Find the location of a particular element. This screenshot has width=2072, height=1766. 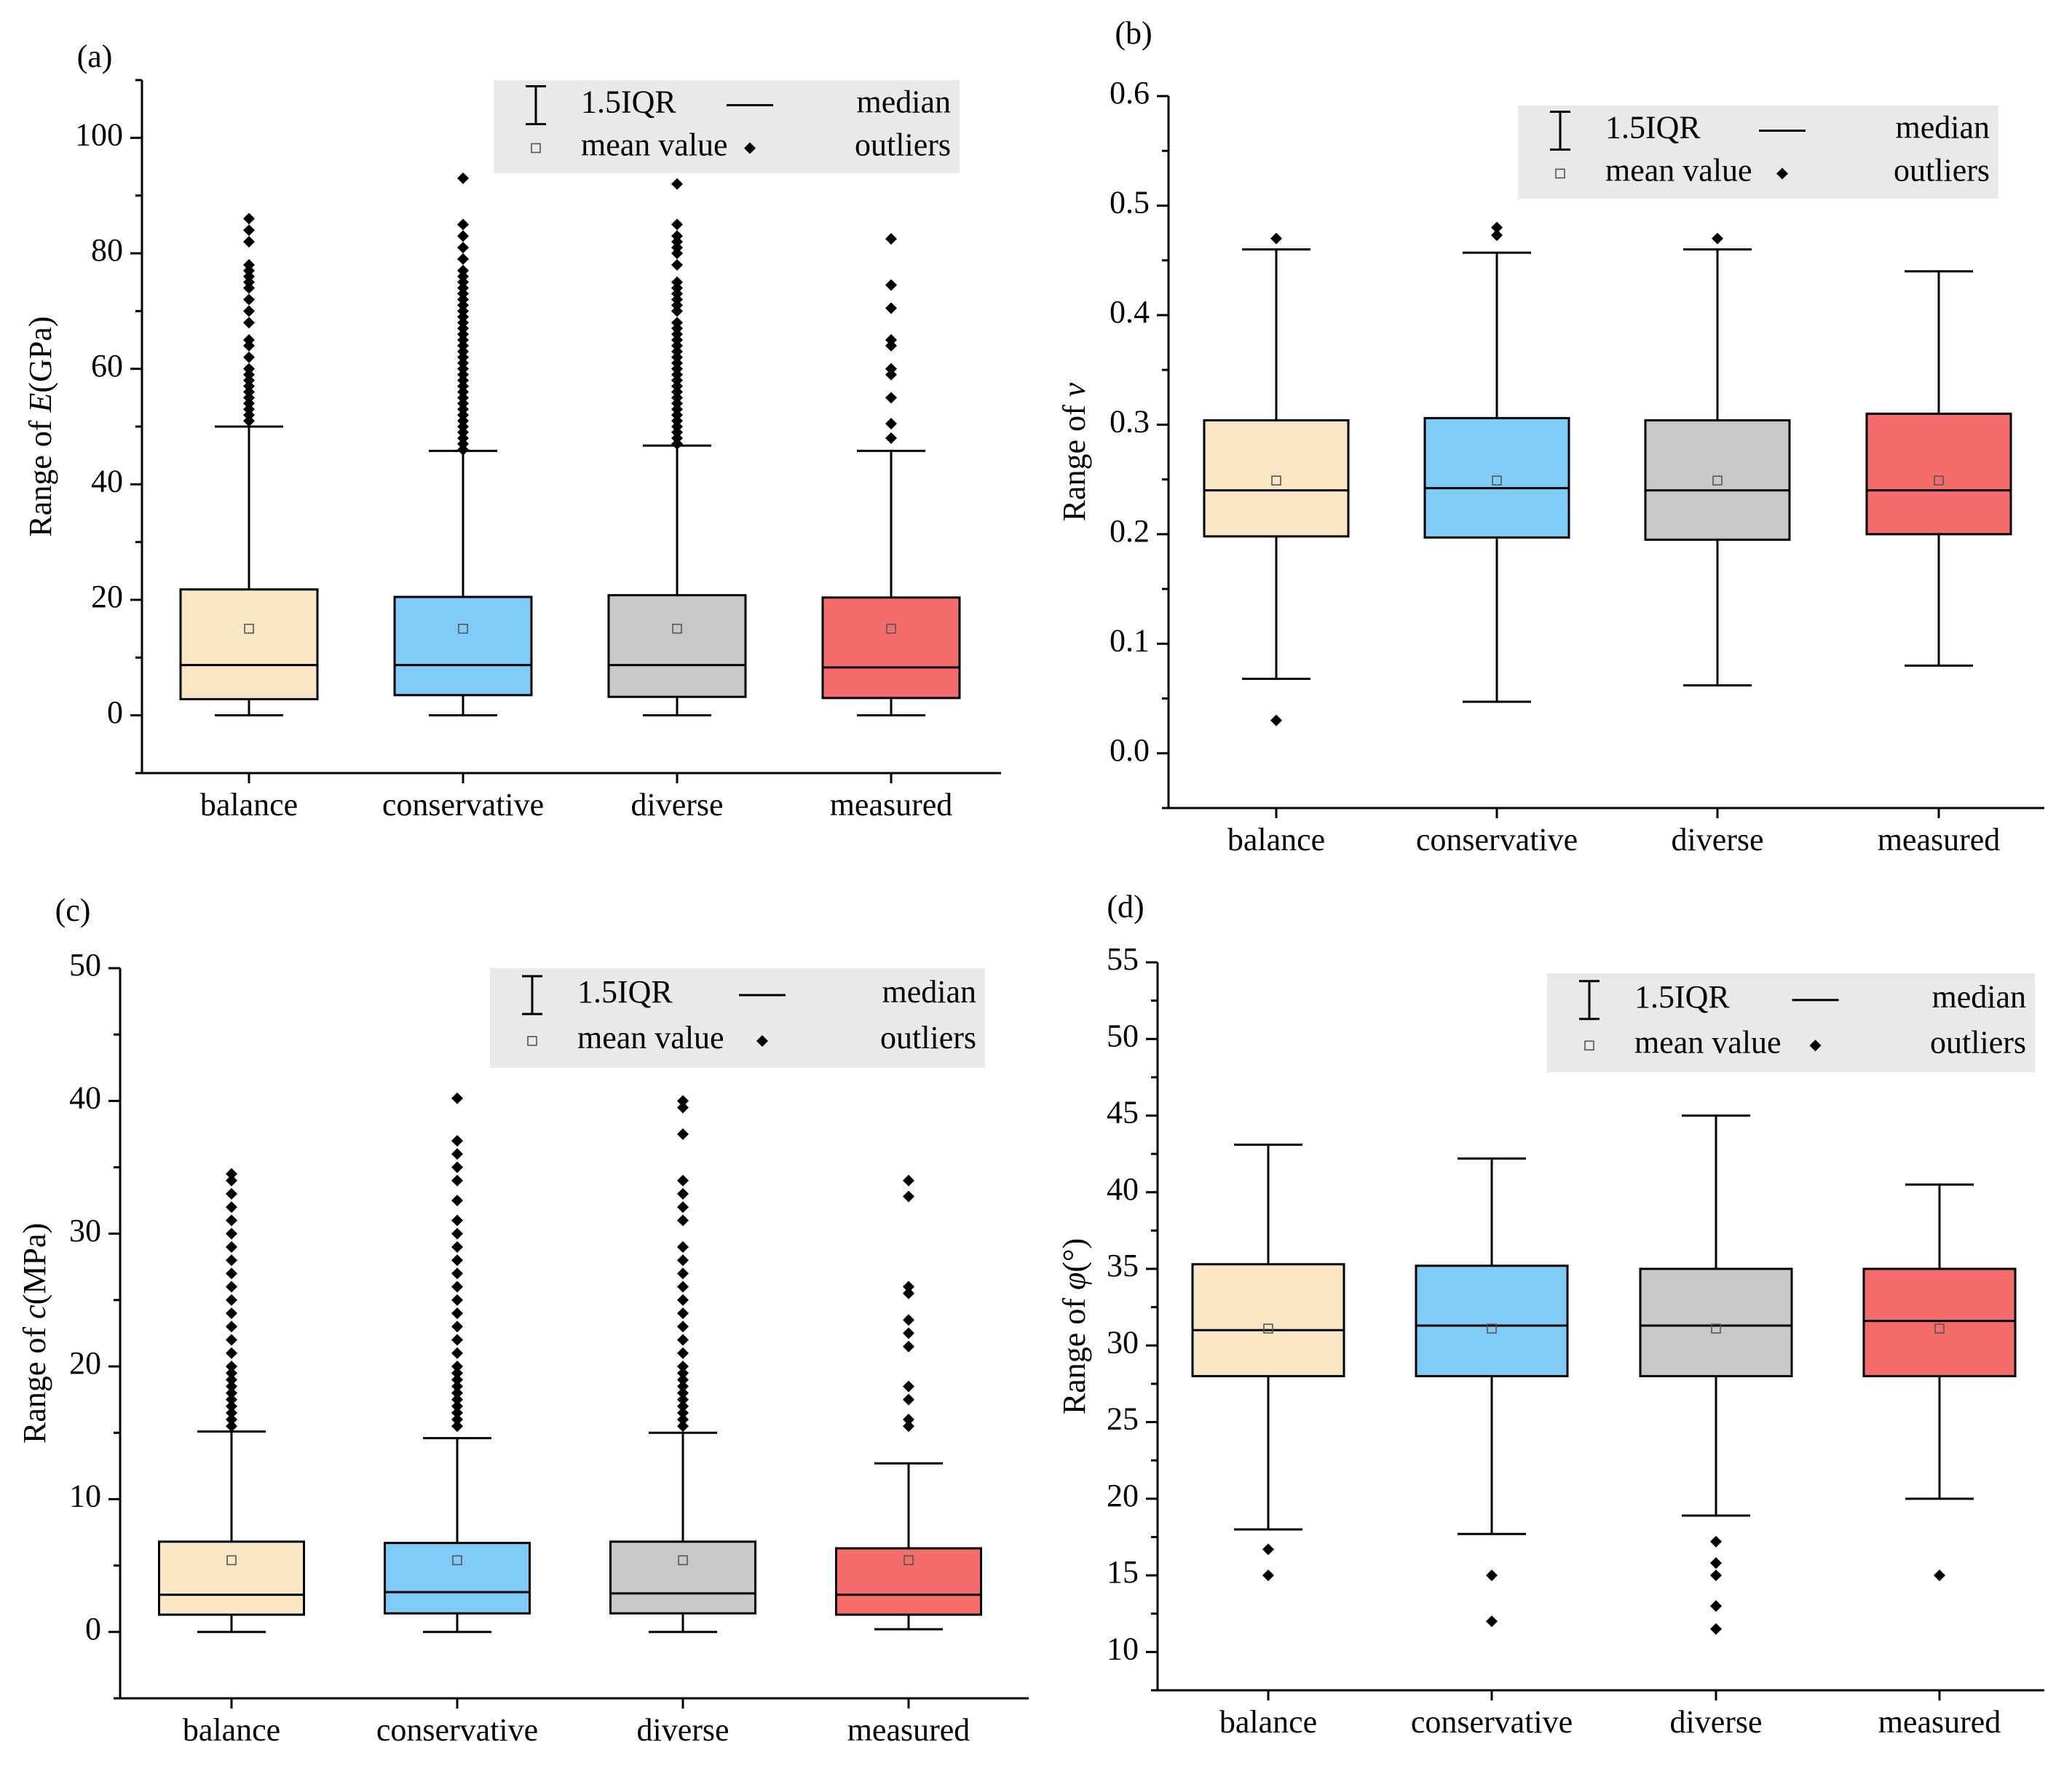

panel-label: (b) is located at coordinates (1133, 33).